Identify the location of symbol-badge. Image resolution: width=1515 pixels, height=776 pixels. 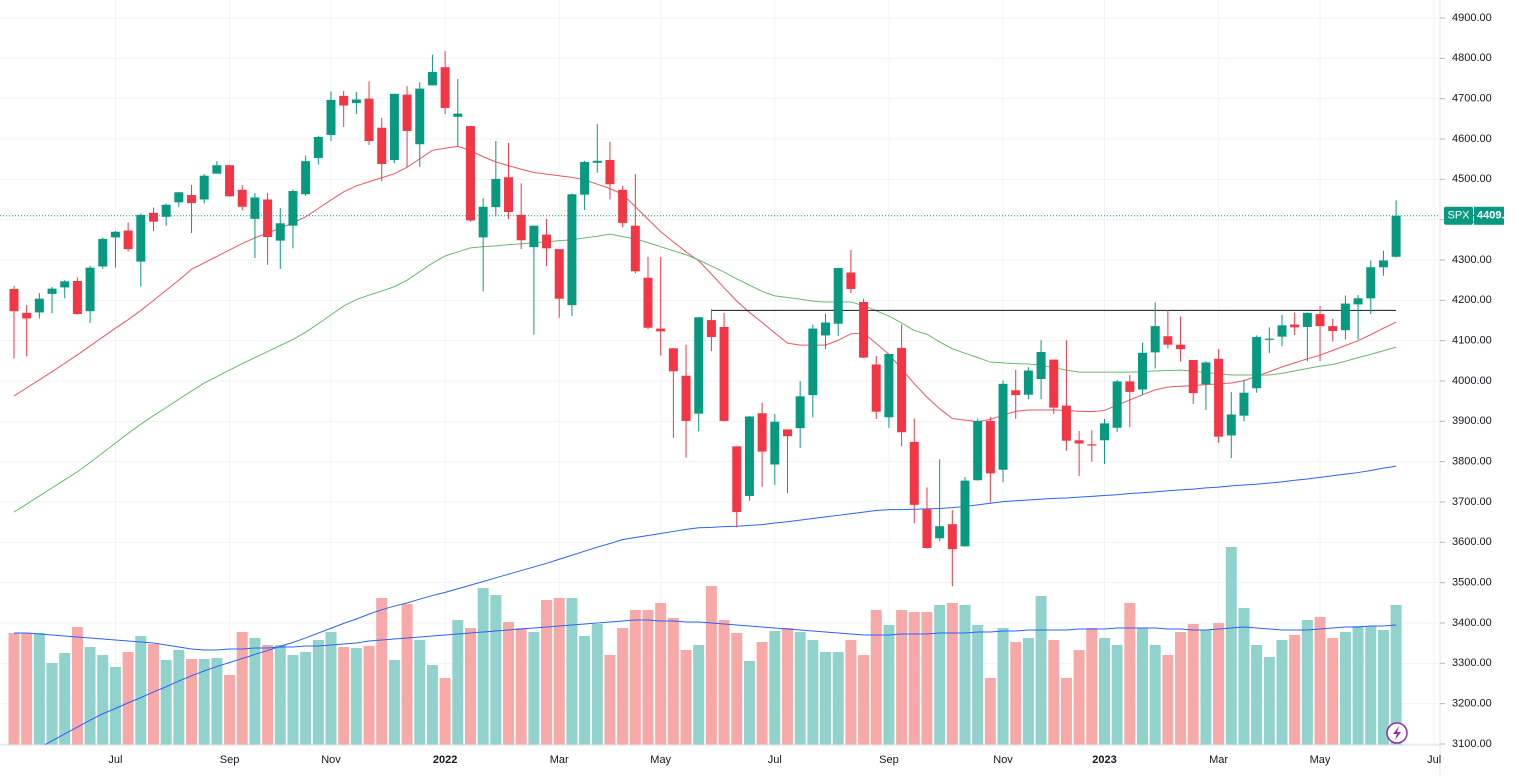
(1458, 215).